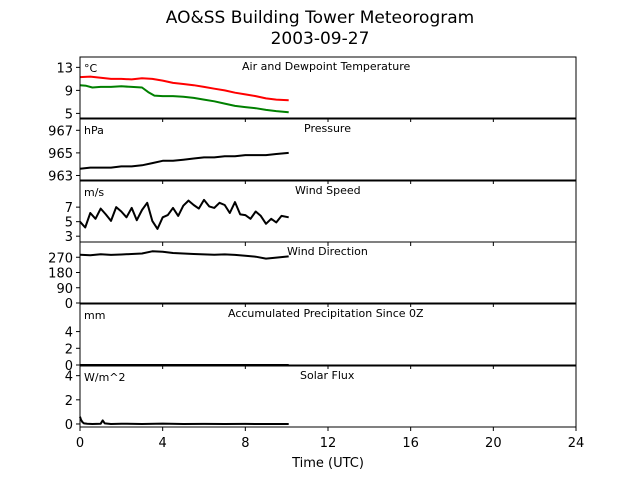  What do you see at coordinates (69, 304) in the screenshot?
I see `wind-direction-y-tick-label: 0` at bounding box center [69, 304].